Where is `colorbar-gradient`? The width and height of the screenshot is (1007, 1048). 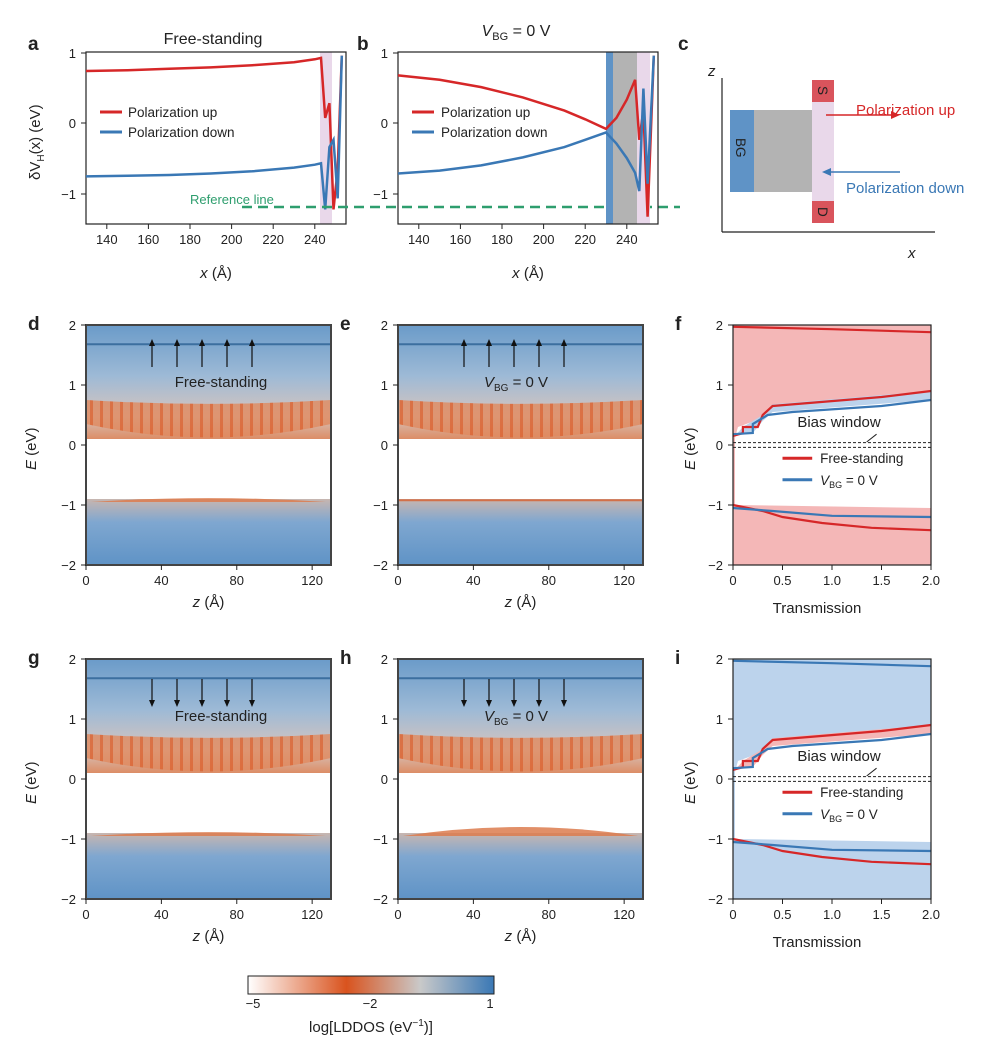
colorbar-gradient is located at coordinates (371, 985).